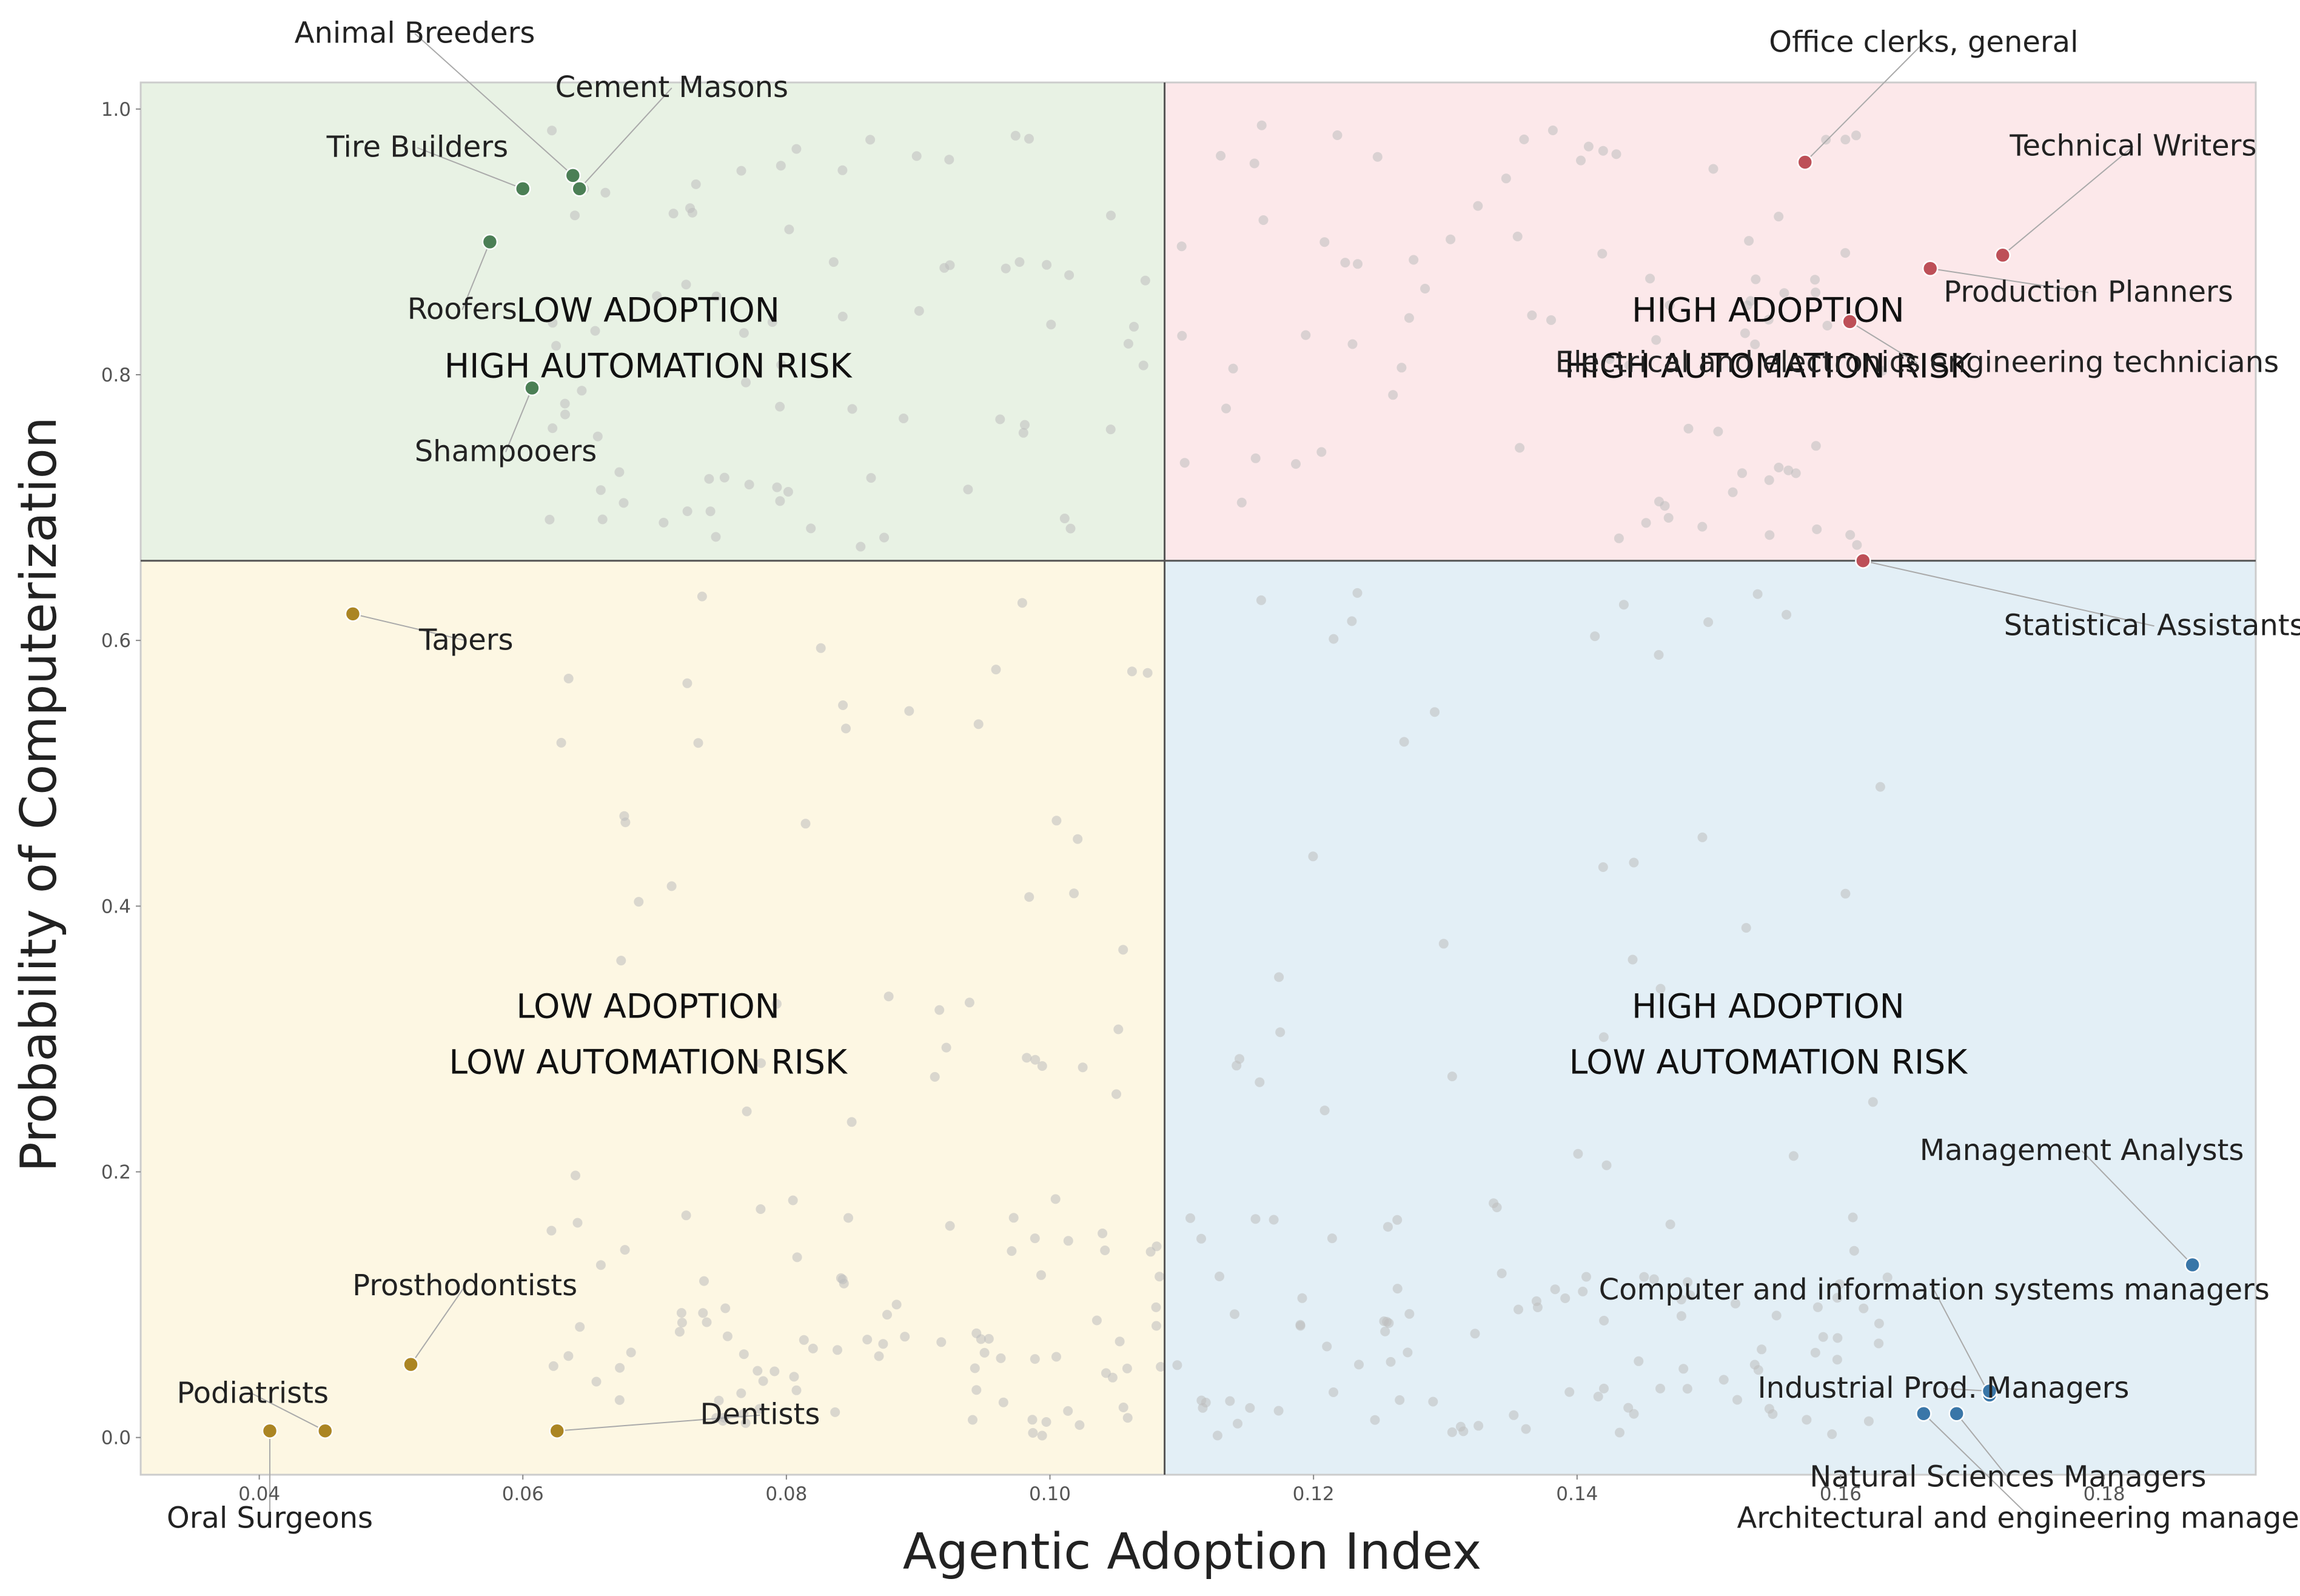 Image resolution: width=2300 pixels, height=1596 pixels. What do you see at coordinates (506, 451) in the screenshot?
I see `point-label: Shampooers` at bounding box center [506, 451].